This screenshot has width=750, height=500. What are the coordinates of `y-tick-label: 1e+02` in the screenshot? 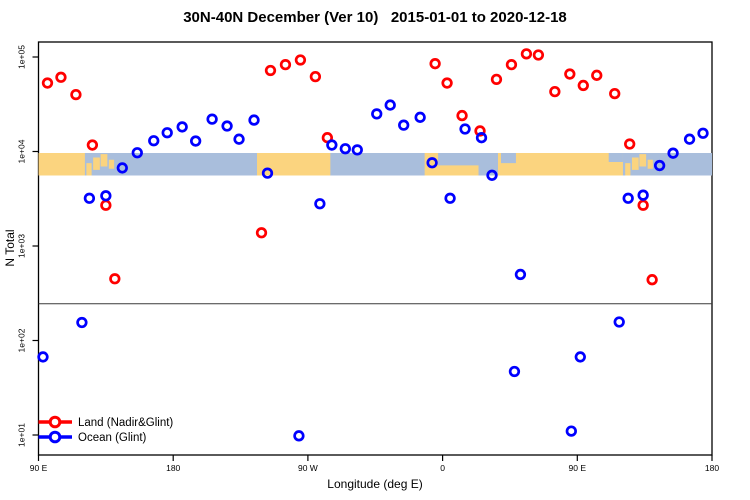 It's located at (22, 340).